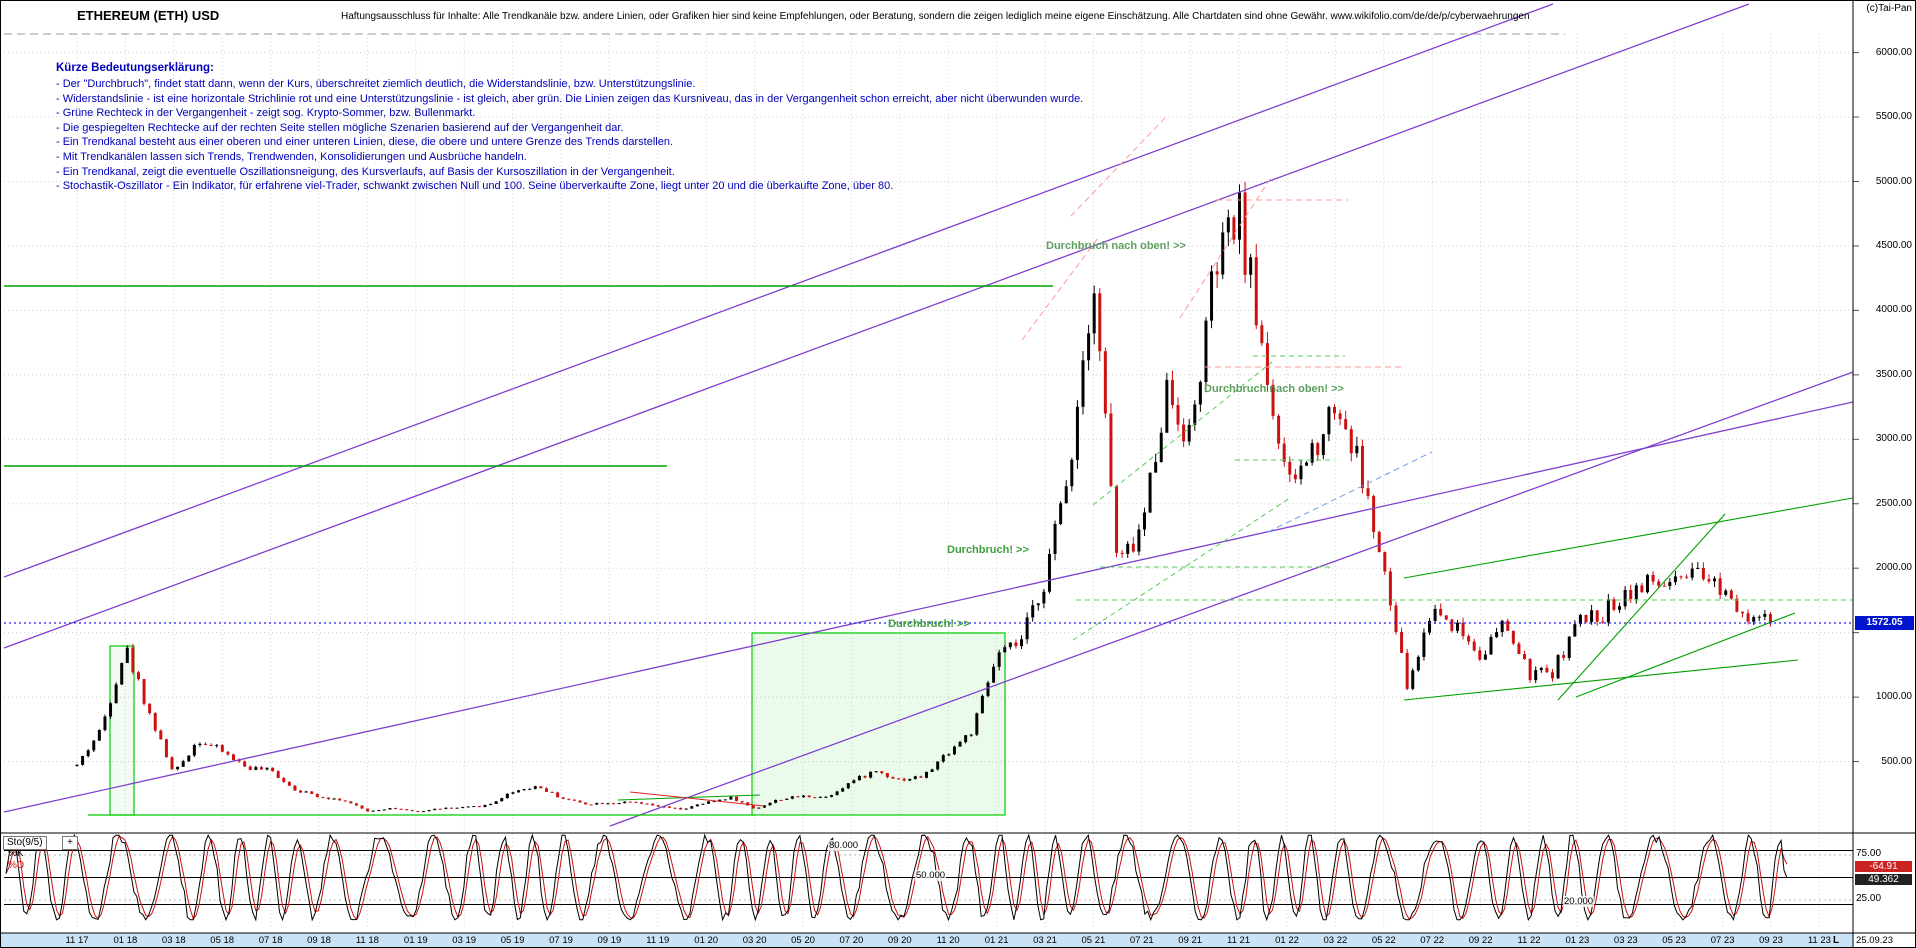 The height and width of the screenshot is (948, 1916). What do you see at coordinates (926, 940) in the screenshot?
I see `date-axis-strip` at bounding box center [926, 940].